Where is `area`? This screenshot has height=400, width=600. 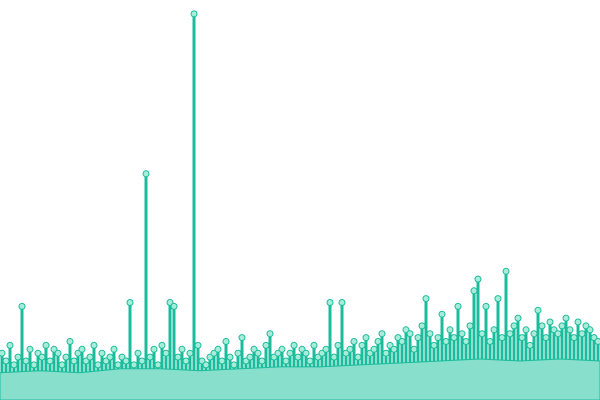 area is located at coordinates (300, 379).